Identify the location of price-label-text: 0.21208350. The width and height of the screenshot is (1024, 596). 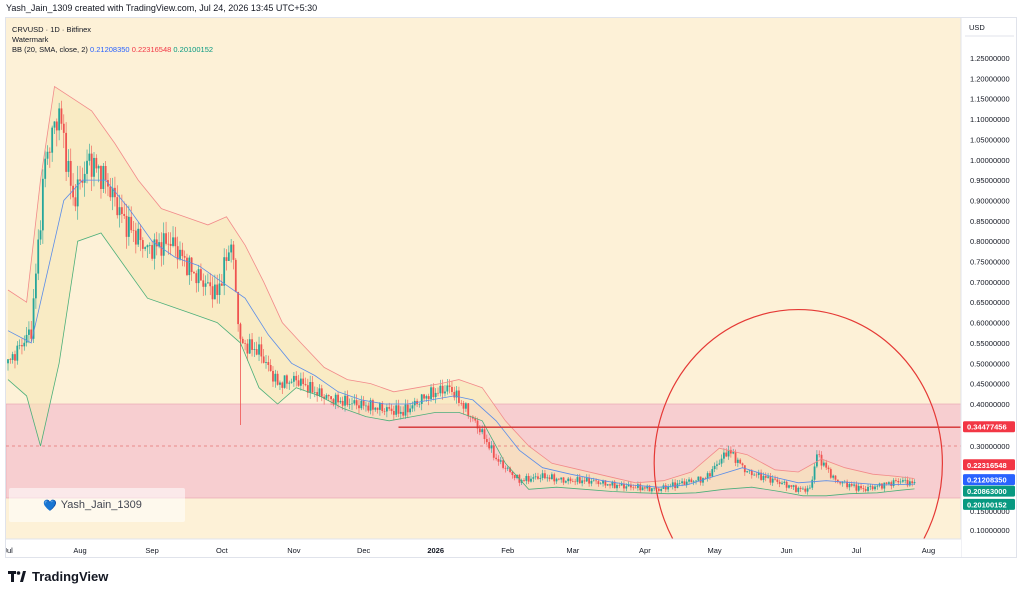
(987, 480).